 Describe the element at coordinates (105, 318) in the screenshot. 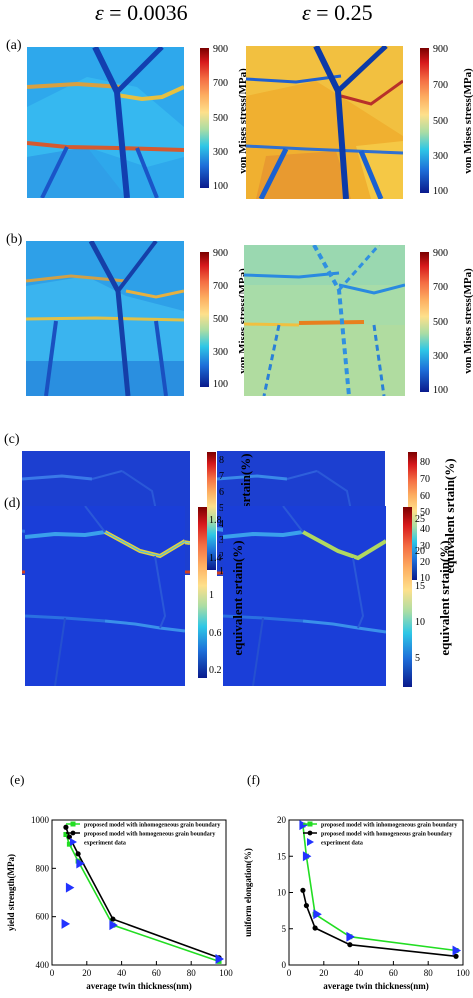

I see `stress-map-b-left` at that location.